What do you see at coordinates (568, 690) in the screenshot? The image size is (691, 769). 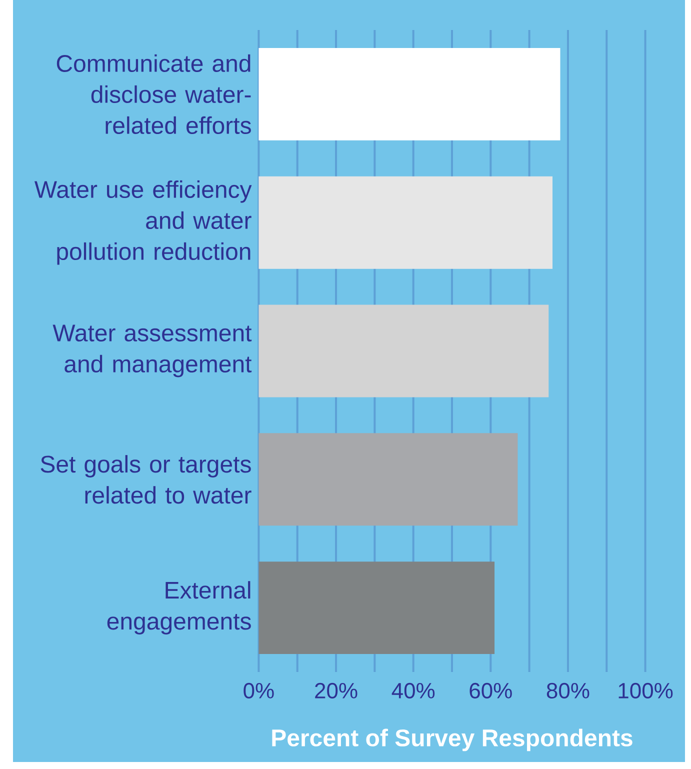 I see `x-tick-label: 80%` at bounding box center [568, 690].